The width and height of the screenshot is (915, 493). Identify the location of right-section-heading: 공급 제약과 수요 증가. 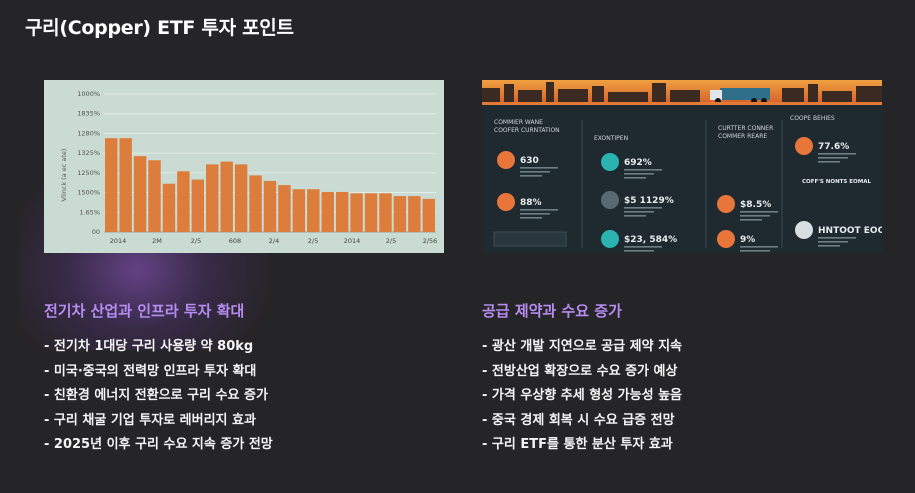
(552, 311).